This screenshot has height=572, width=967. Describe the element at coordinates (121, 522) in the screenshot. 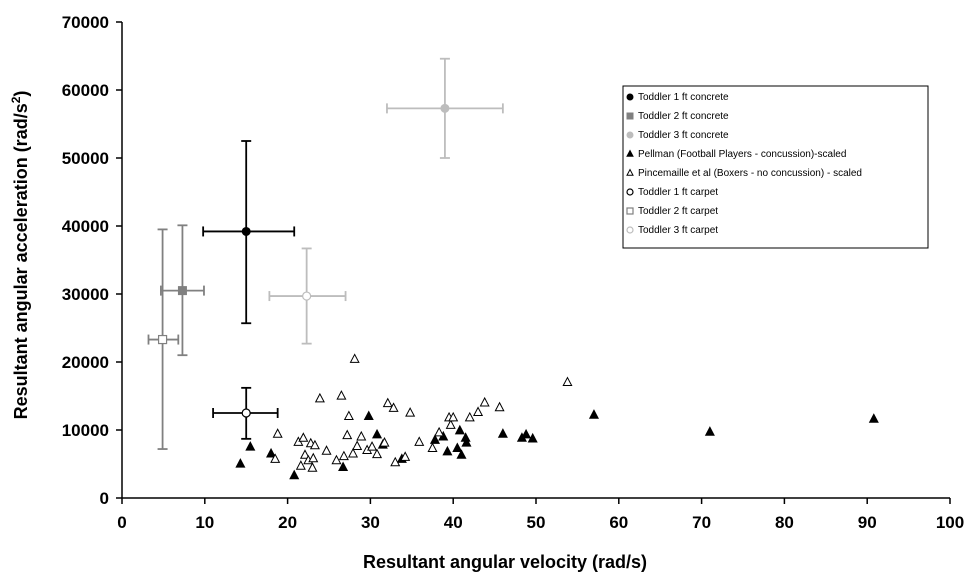

I see `x-tick-label: 0` at that location.